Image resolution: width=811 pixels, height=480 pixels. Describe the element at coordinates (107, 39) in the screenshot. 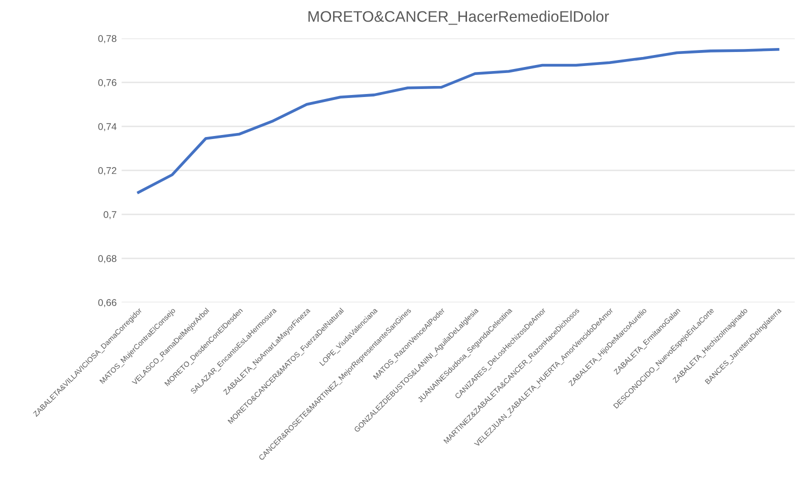

I see `y-tick-label: 0,78` at that location.